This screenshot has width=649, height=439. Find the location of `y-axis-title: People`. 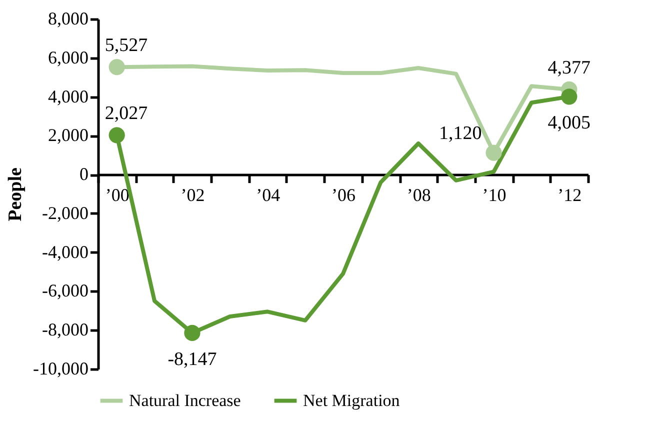

y-axis-title: People is located at coordinates (15, 195).